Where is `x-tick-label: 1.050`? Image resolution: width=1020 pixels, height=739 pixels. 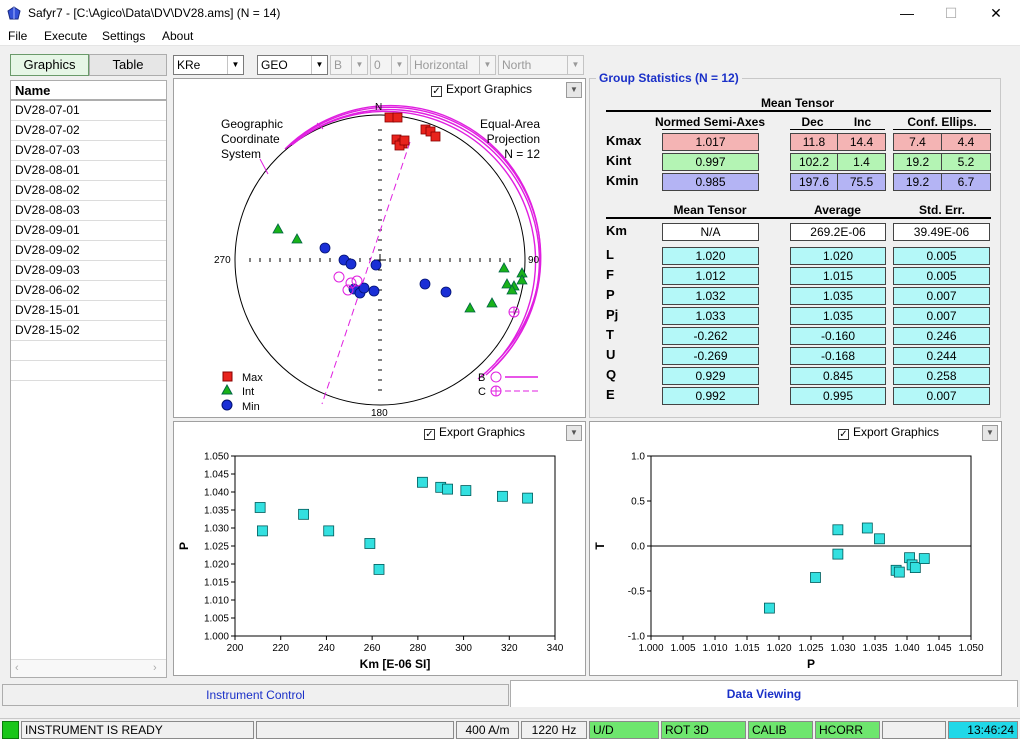
x-tick-label: 1.050 is located at coordinates (970, 648).